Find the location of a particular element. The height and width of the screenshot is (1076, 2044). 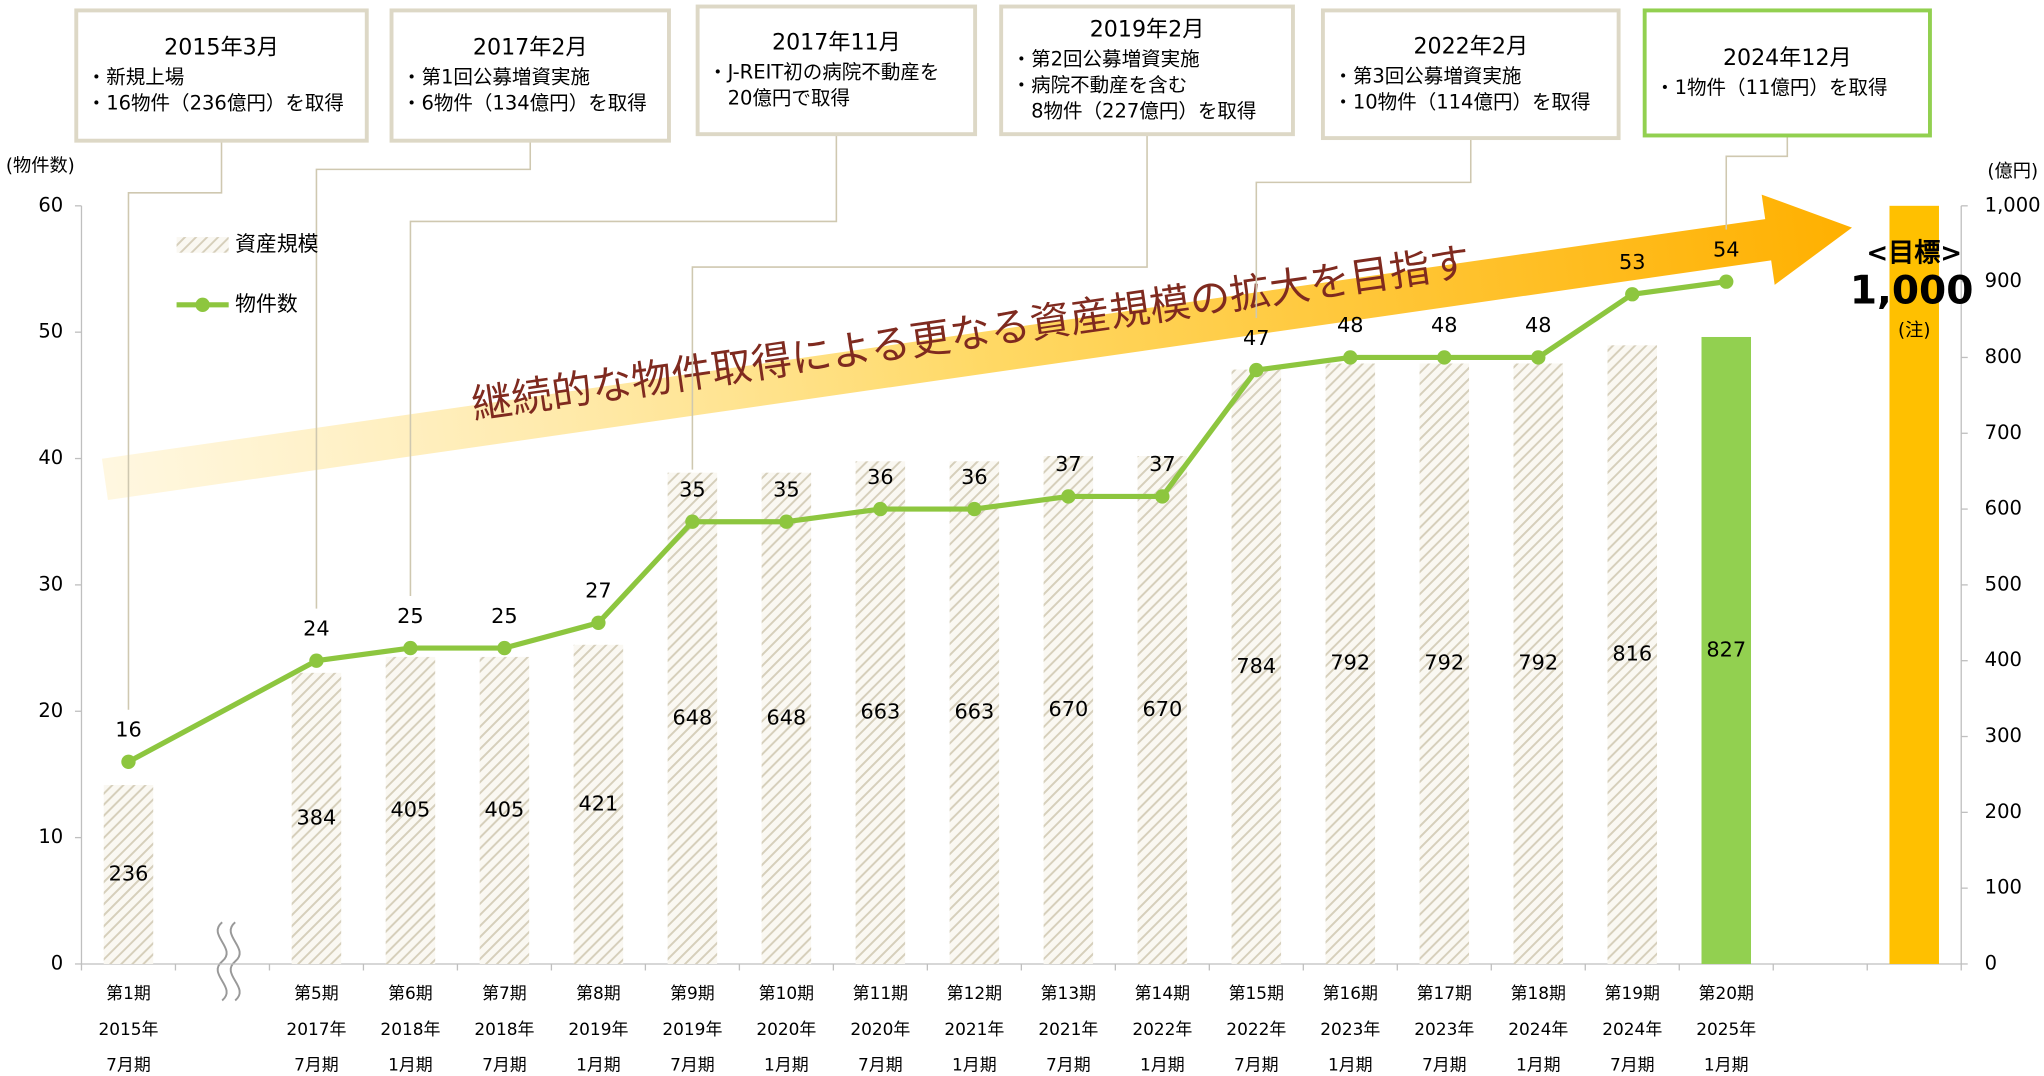

y-tick-label: 30 is located at coordinates (50, 583).